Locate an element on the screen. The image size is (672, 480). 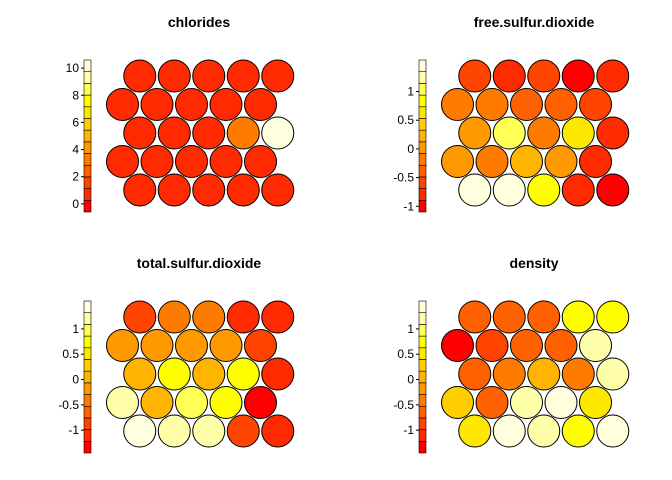
panel-density: density 1 0.5 0 -0.5 -1 is located at coordinates (511, 354).